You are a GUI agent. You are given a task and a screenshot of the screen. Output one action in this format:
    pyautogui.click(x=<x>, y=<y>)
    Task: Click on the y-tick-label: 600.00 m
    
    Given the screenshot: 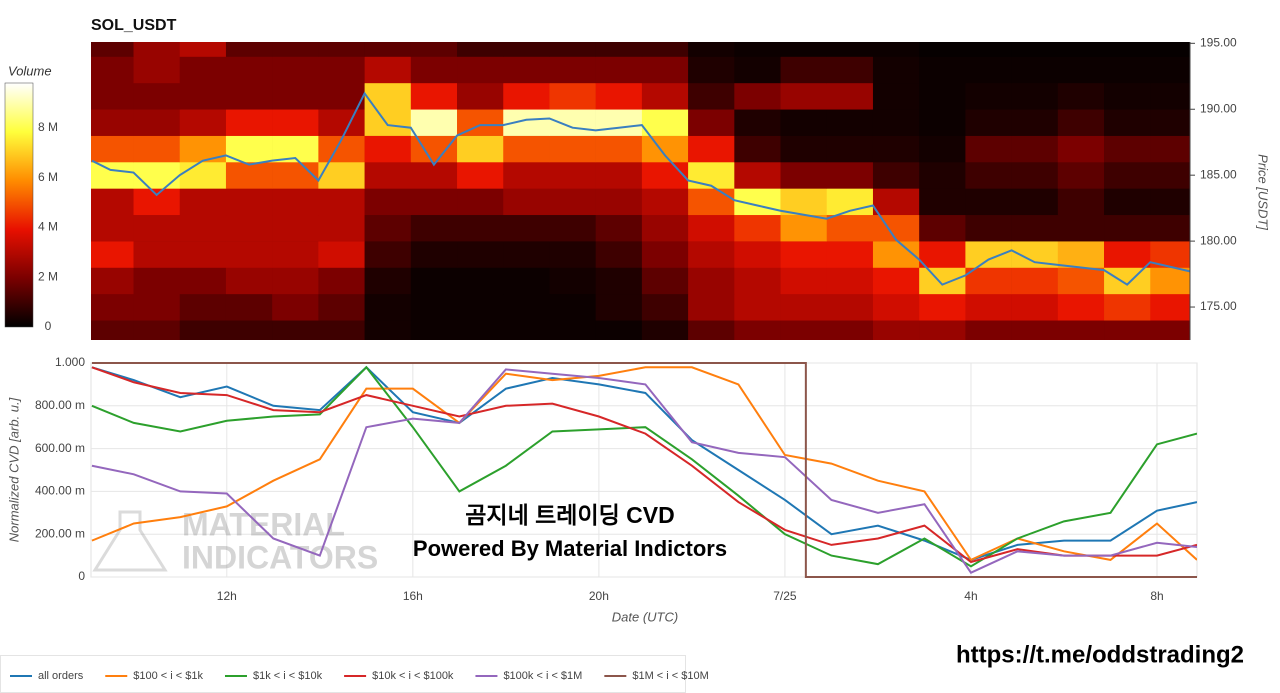 What is the action you would take?
    pyautogui.click(x=60, y=448)
    